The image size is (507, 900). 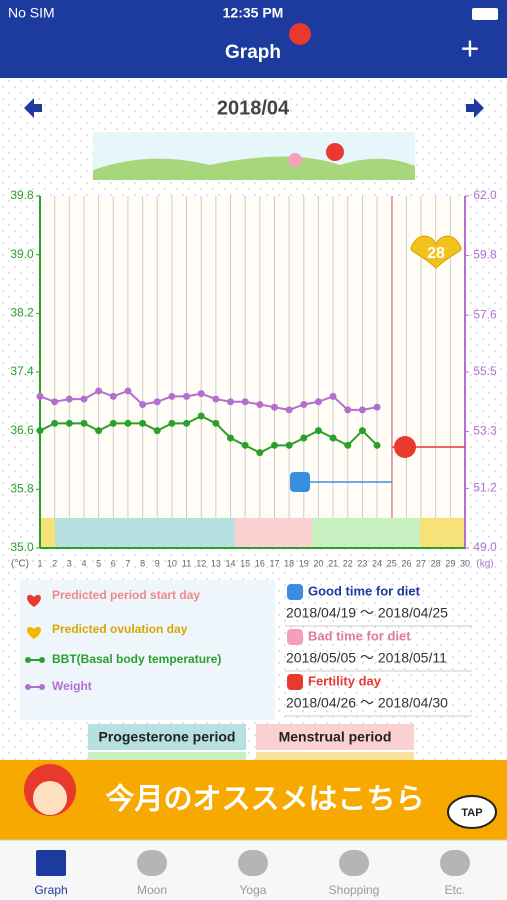 What do you see at coordinates (392, 563) in the screenshot?
I see `x-tick-label: 25` at bounding box center [392, 563].